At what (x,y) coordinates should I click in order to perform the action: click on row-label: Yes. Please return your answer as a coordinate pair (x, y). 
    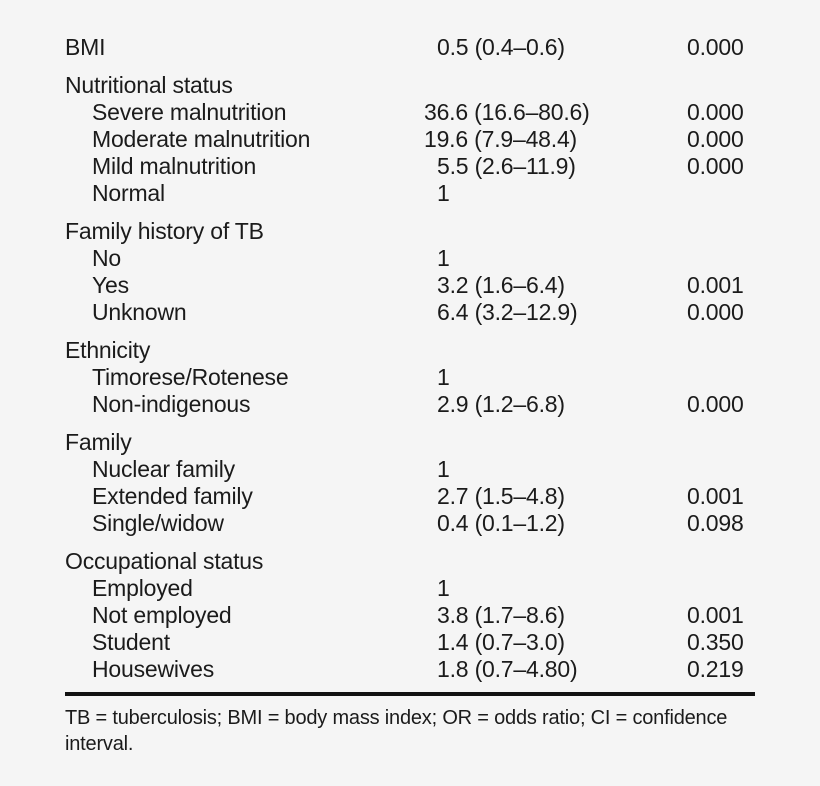
    Looking at the image, I should click on (110, 285).